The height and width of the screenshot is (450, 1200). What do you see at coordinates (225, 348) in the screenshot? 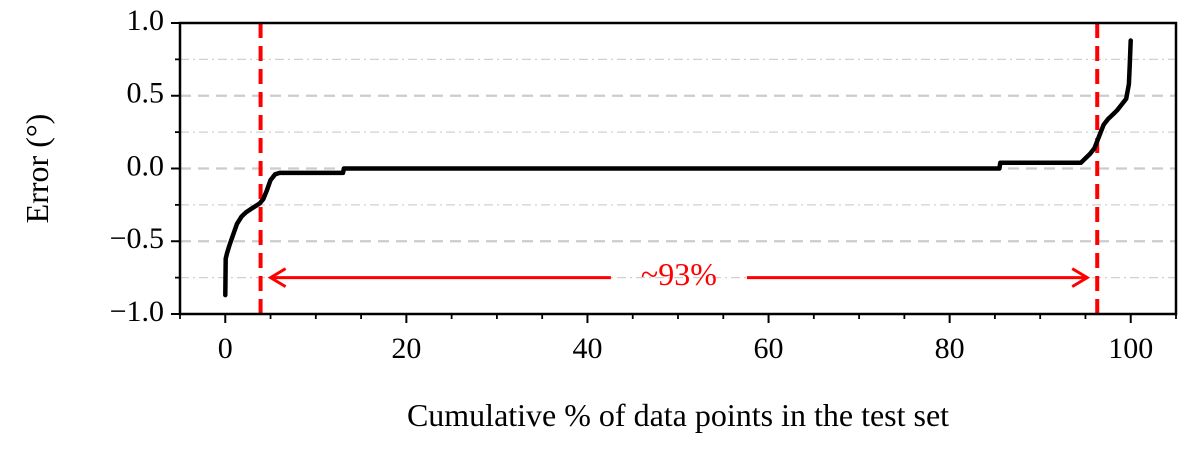
I see `x-tick-label: 0` at bounding box center [225, 348].